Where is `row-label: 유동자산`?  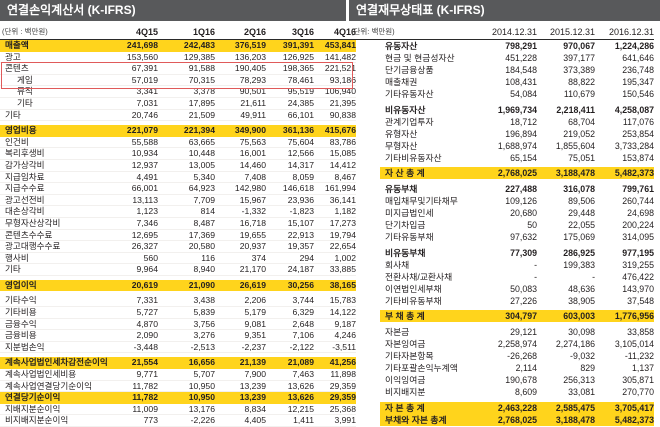 row-label: 유동자산 is located at coordinates (401, 46).